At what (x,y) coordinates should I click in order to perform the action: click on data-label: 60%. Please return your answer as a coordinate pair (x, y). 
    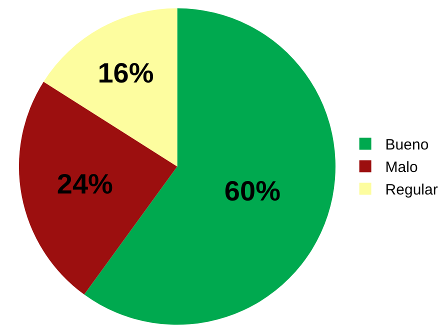
    Looking at the image, I should click on (252, 190).